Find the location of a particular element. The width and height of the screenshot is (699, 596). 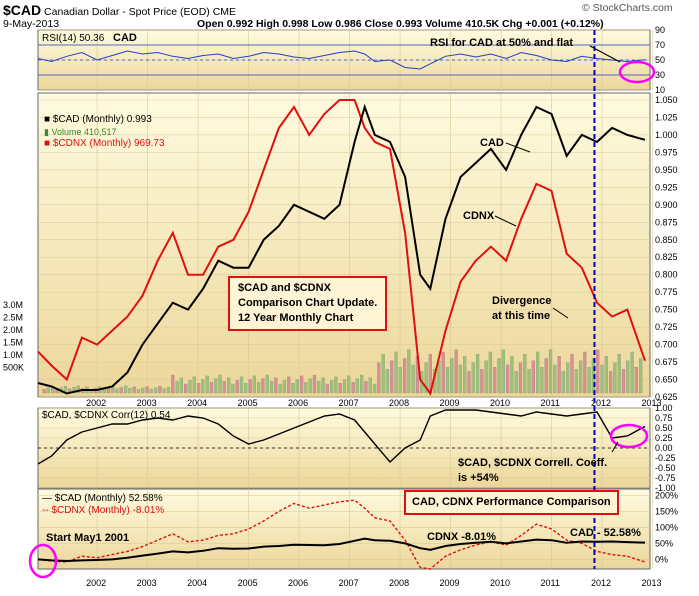

title-box-line-1: $CAD and $CDNX is located at coordinates (284, 288).